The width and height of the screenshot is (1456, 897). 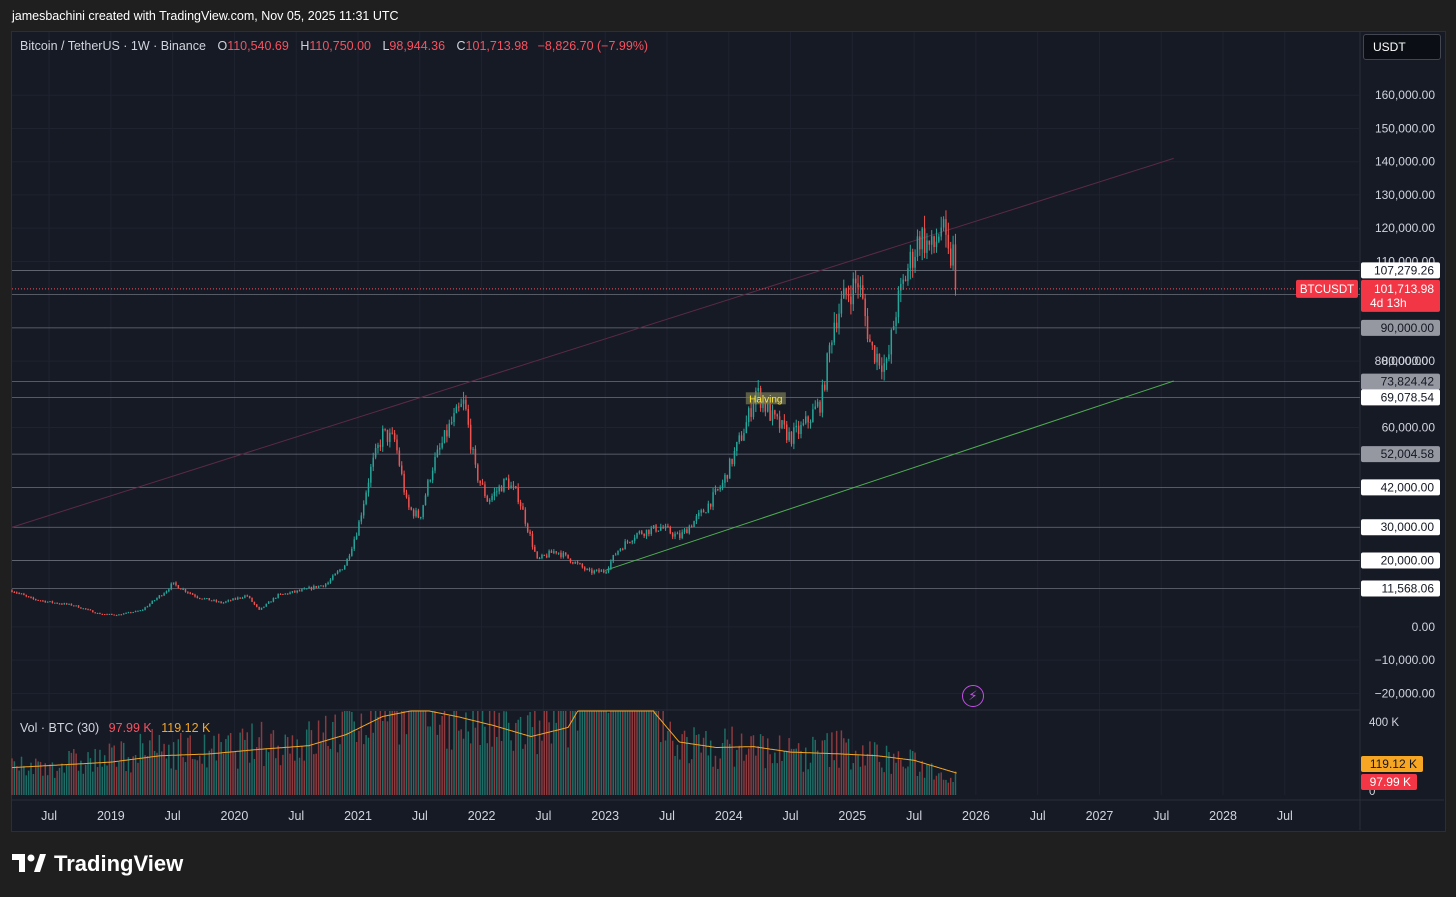 What do you see at coordinates (1400, 527) in the screenshot?
I see `level-price-label-bg` at bounding box center [1400, 527].